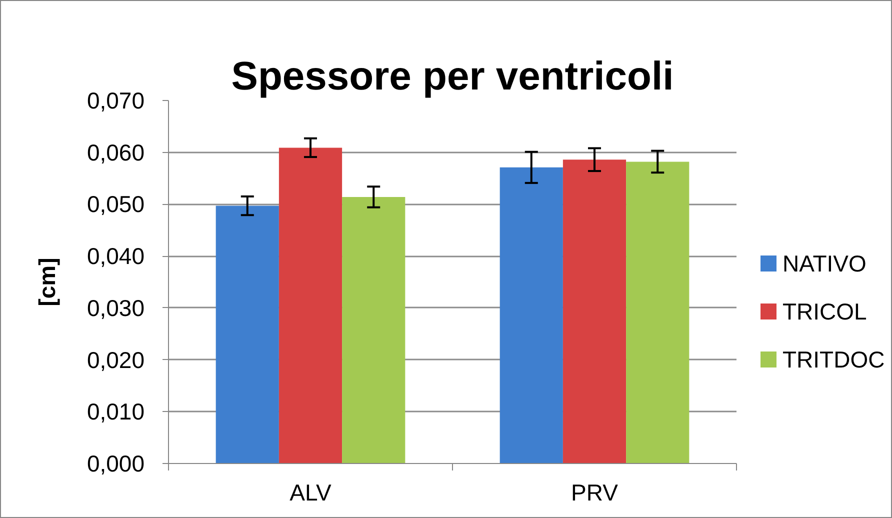 Image resolution: width=892 pixels, height=518 pixels. Describe the element at coordinates (833, 359) in the screenshot. I see `legend-label: TRITDOC` at that location.